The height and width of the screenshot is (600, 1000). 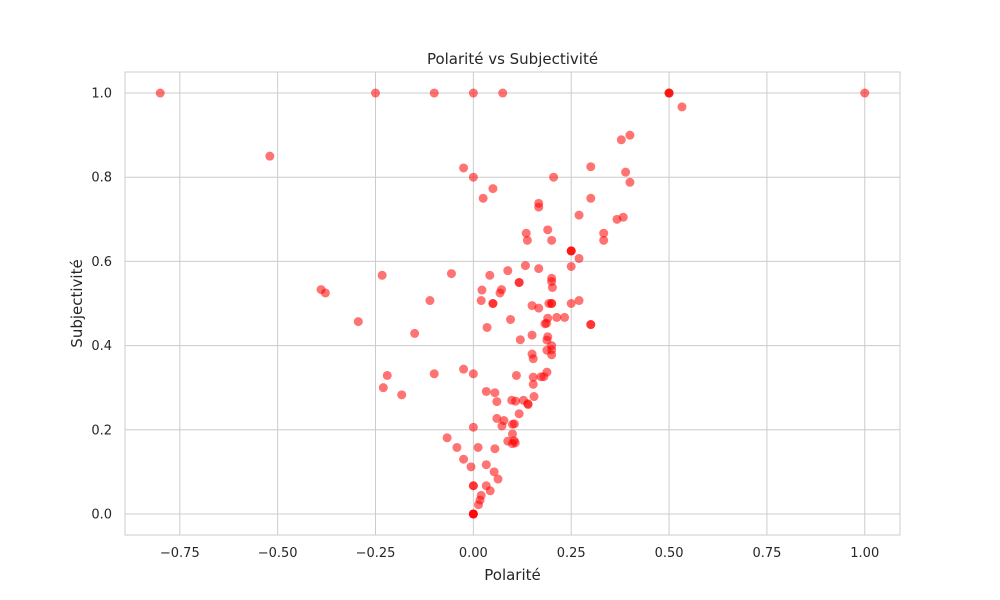 What do you see at coordinates (519, 553) in the screenshot?
I see `x-tick-labels: −0.75 −0.50 −0.25 0.00 0.25 0.50 0.75 1.00` at bounding box center [519, 553].